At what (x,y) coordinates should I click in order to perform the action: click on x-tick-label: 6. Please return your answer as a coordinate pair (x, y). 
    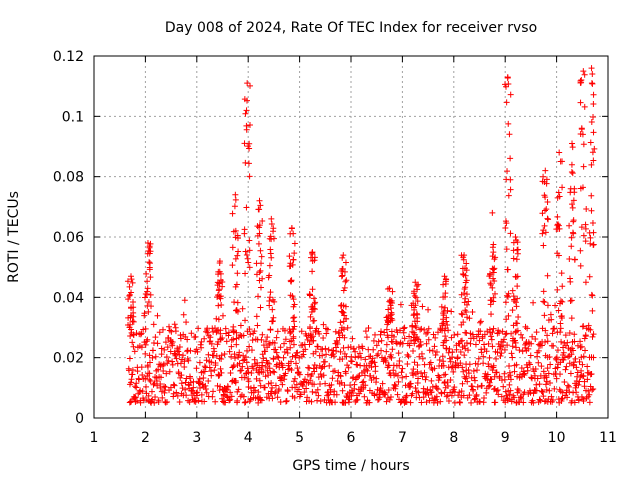
    Looking at the image, I should click on (351, 438).